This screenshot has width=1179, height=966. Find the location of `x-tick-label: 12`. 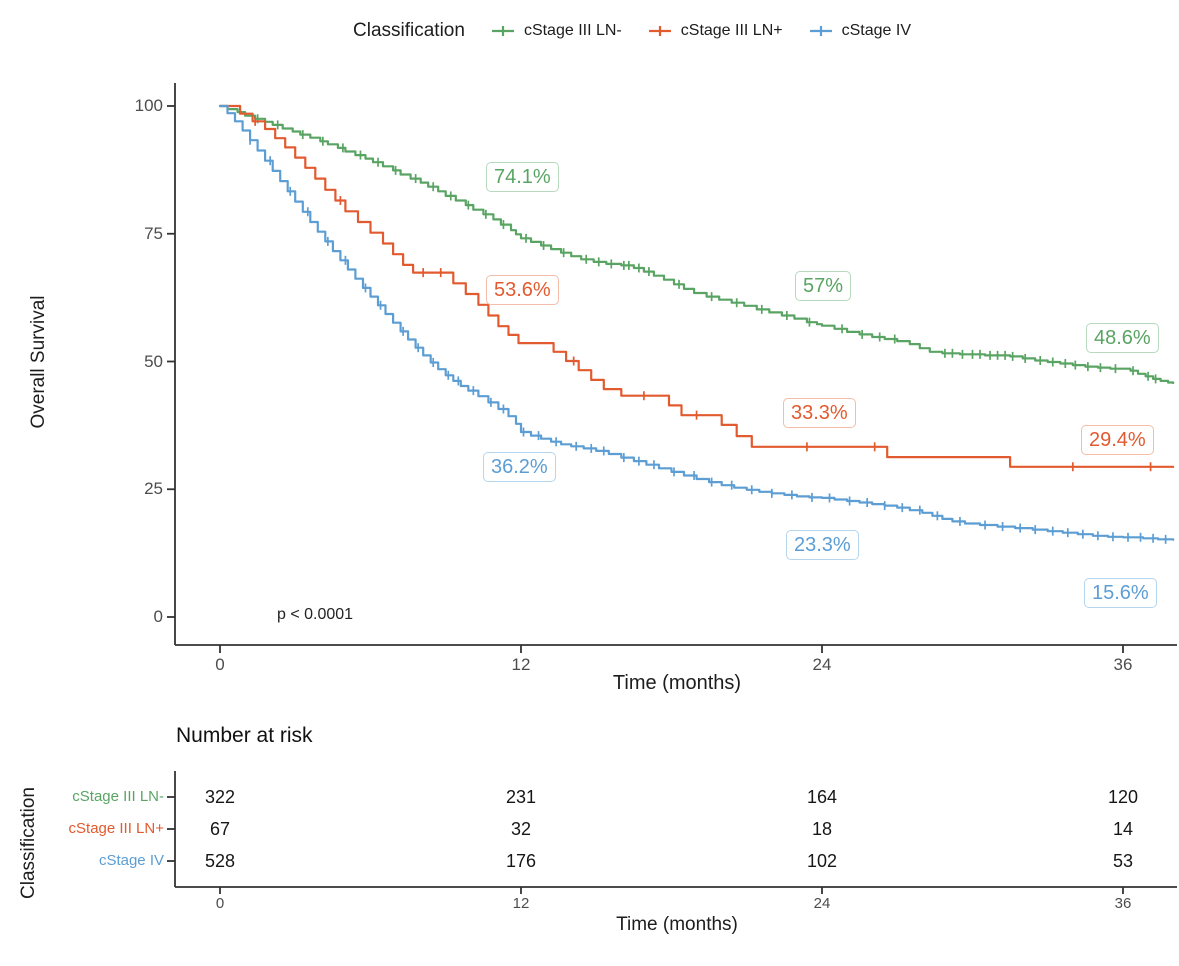

x-tick-label: 12 is located at coordinates (521, 664).